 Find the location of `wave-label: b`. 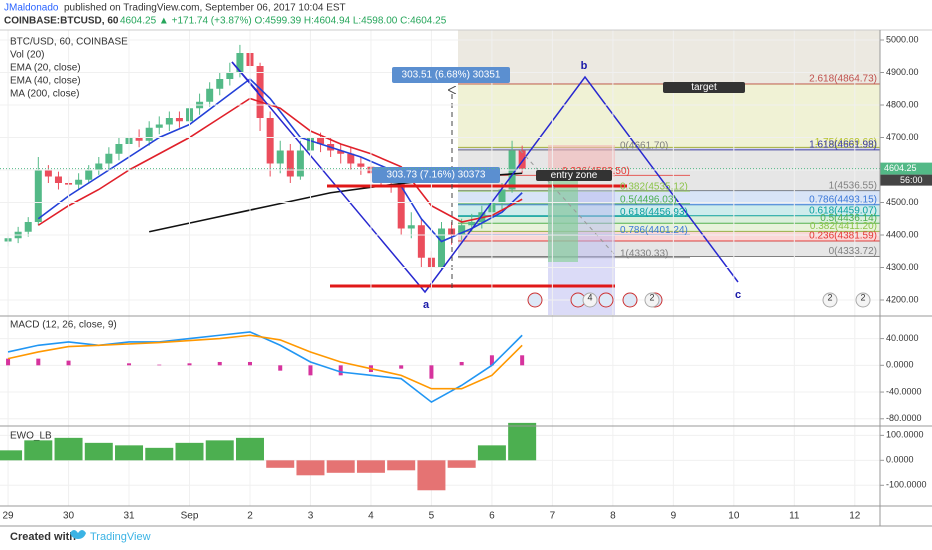

wave-label: b is located at coordinates (584, 66).